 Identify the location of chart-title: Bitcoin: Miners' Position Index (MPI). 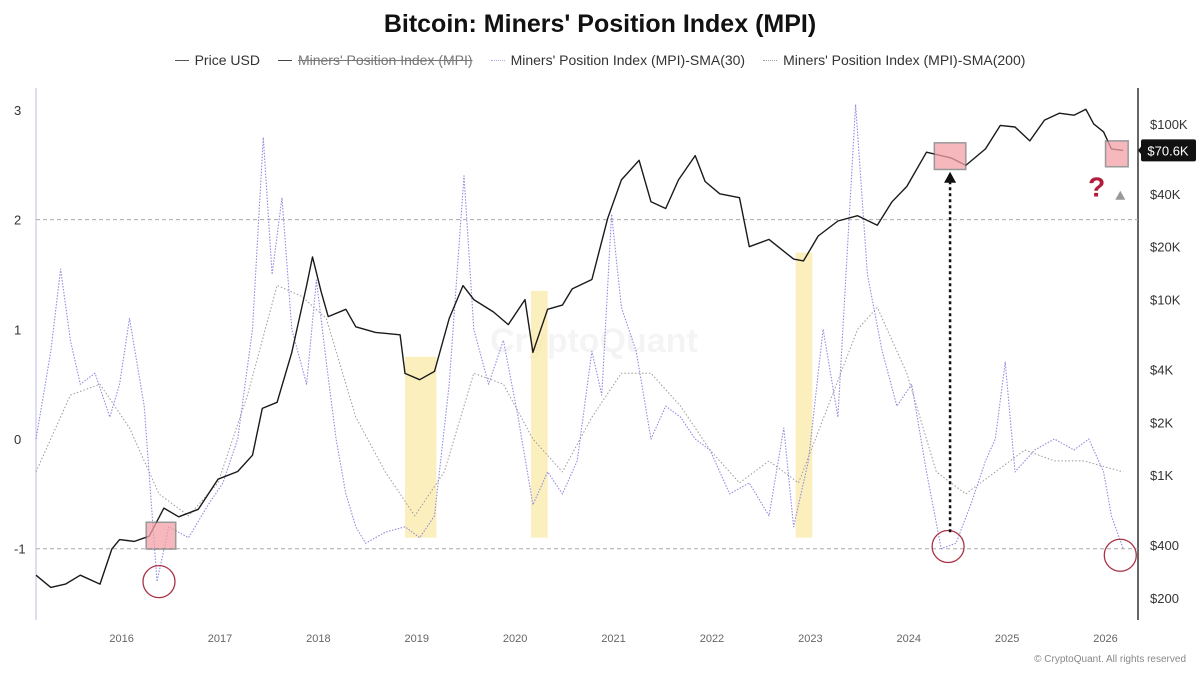
(600, 24).